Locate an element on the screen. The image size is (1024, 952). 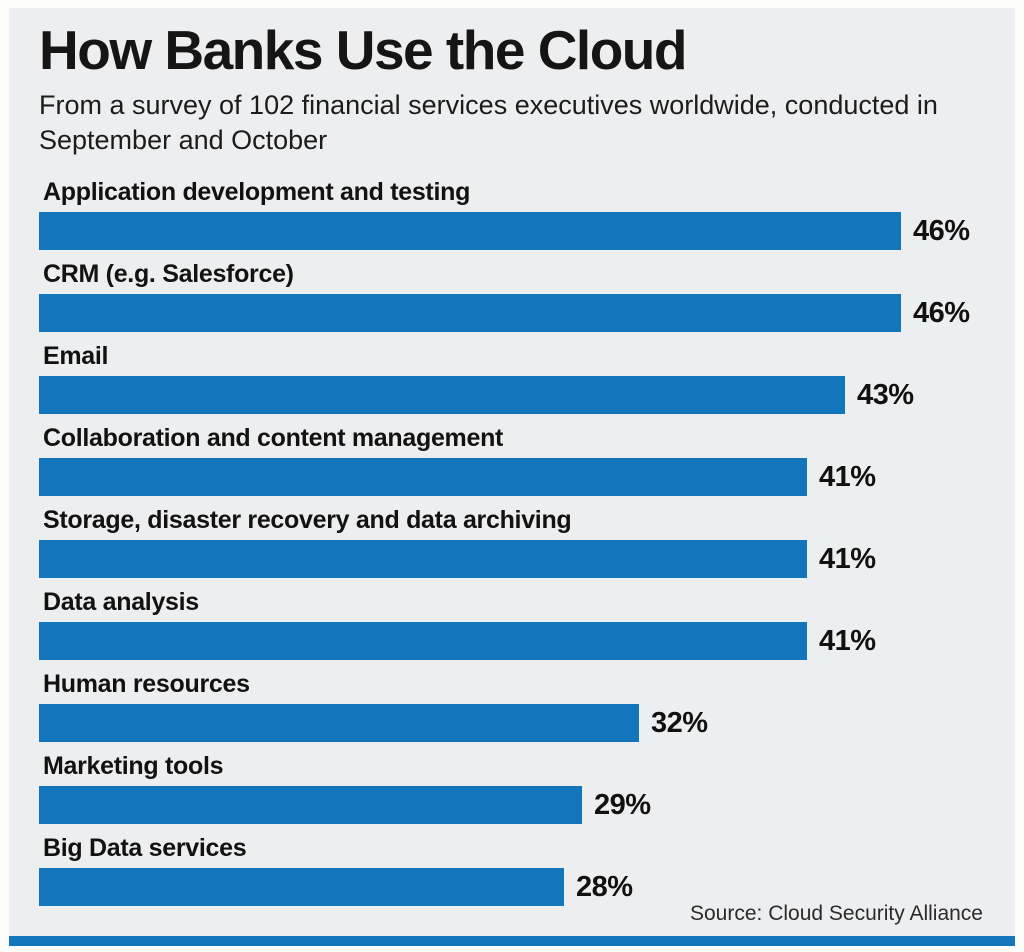
bar-label: CRM (e.g. Salesforce) is located at coordinates (168, 274).